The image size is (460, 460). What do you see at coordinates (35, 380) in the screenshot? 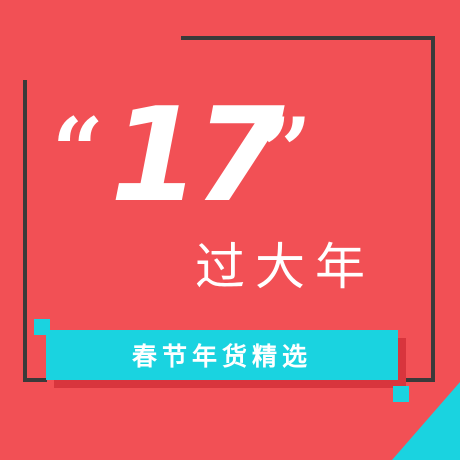
I see `frame-bottom-left-line` at bounding box center [35, 380].